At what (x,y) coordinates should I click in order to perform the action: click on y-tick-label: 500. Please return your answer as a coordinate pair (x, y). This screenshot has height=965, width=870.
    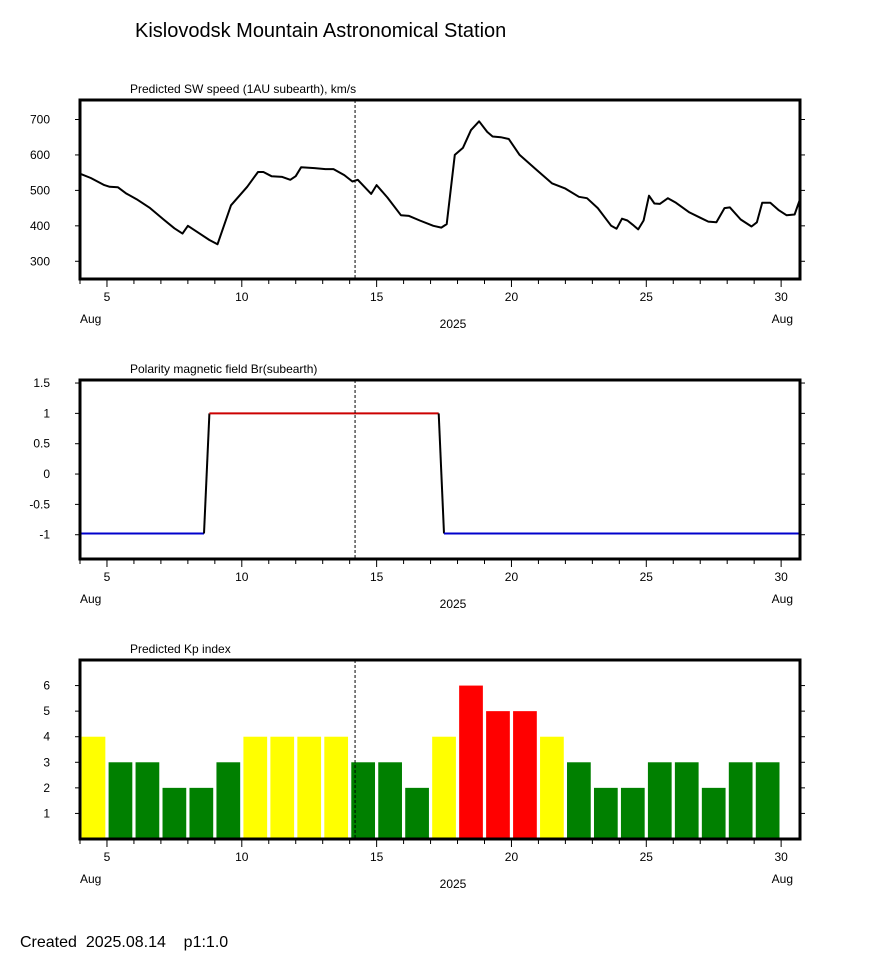
    Looking at the image, I should click on (40, 190).